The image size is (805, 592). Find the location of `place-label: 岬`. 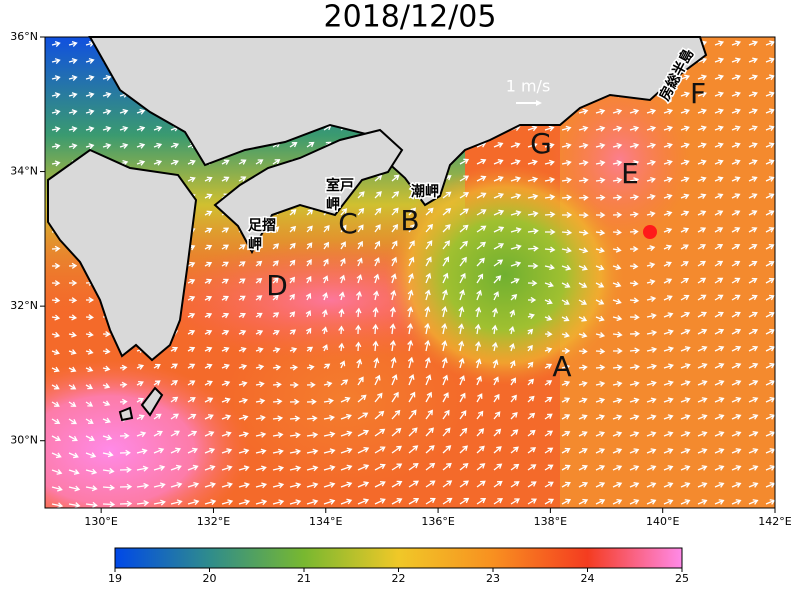

place-label: 岬 is located at coordinates (333, 205).